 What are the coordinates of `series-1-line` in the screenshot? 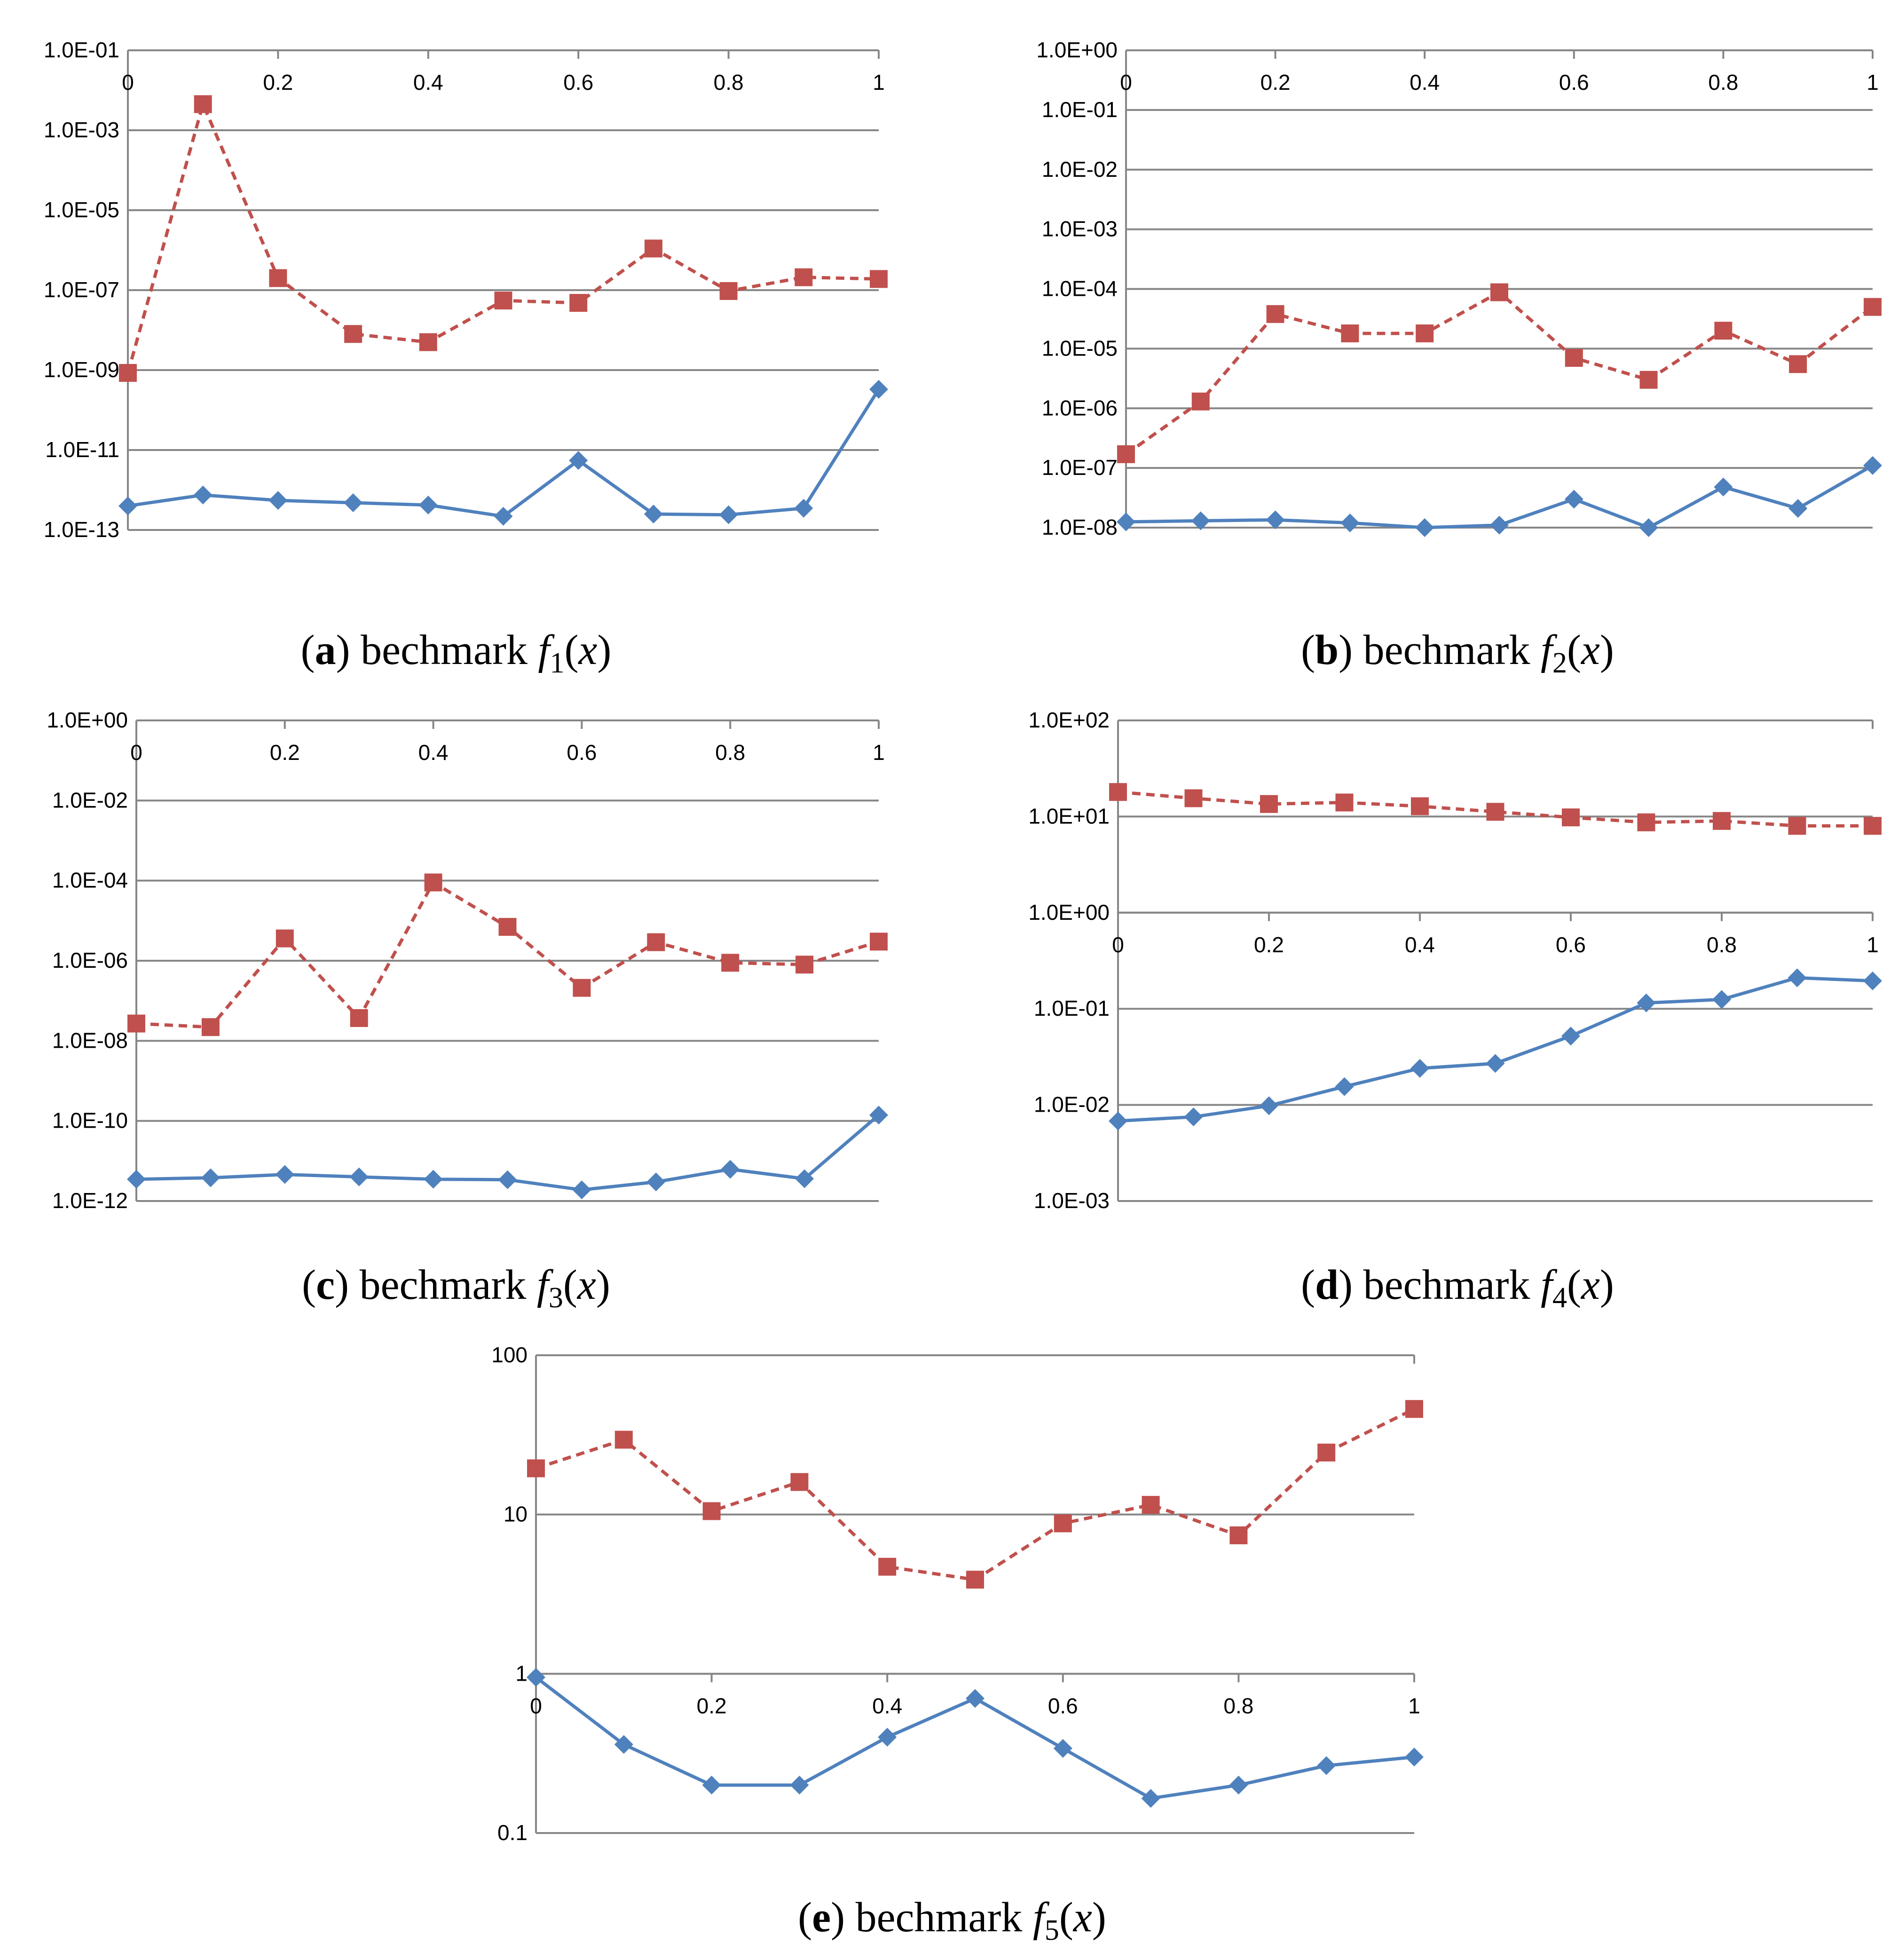 It's located at (1495, 1049).